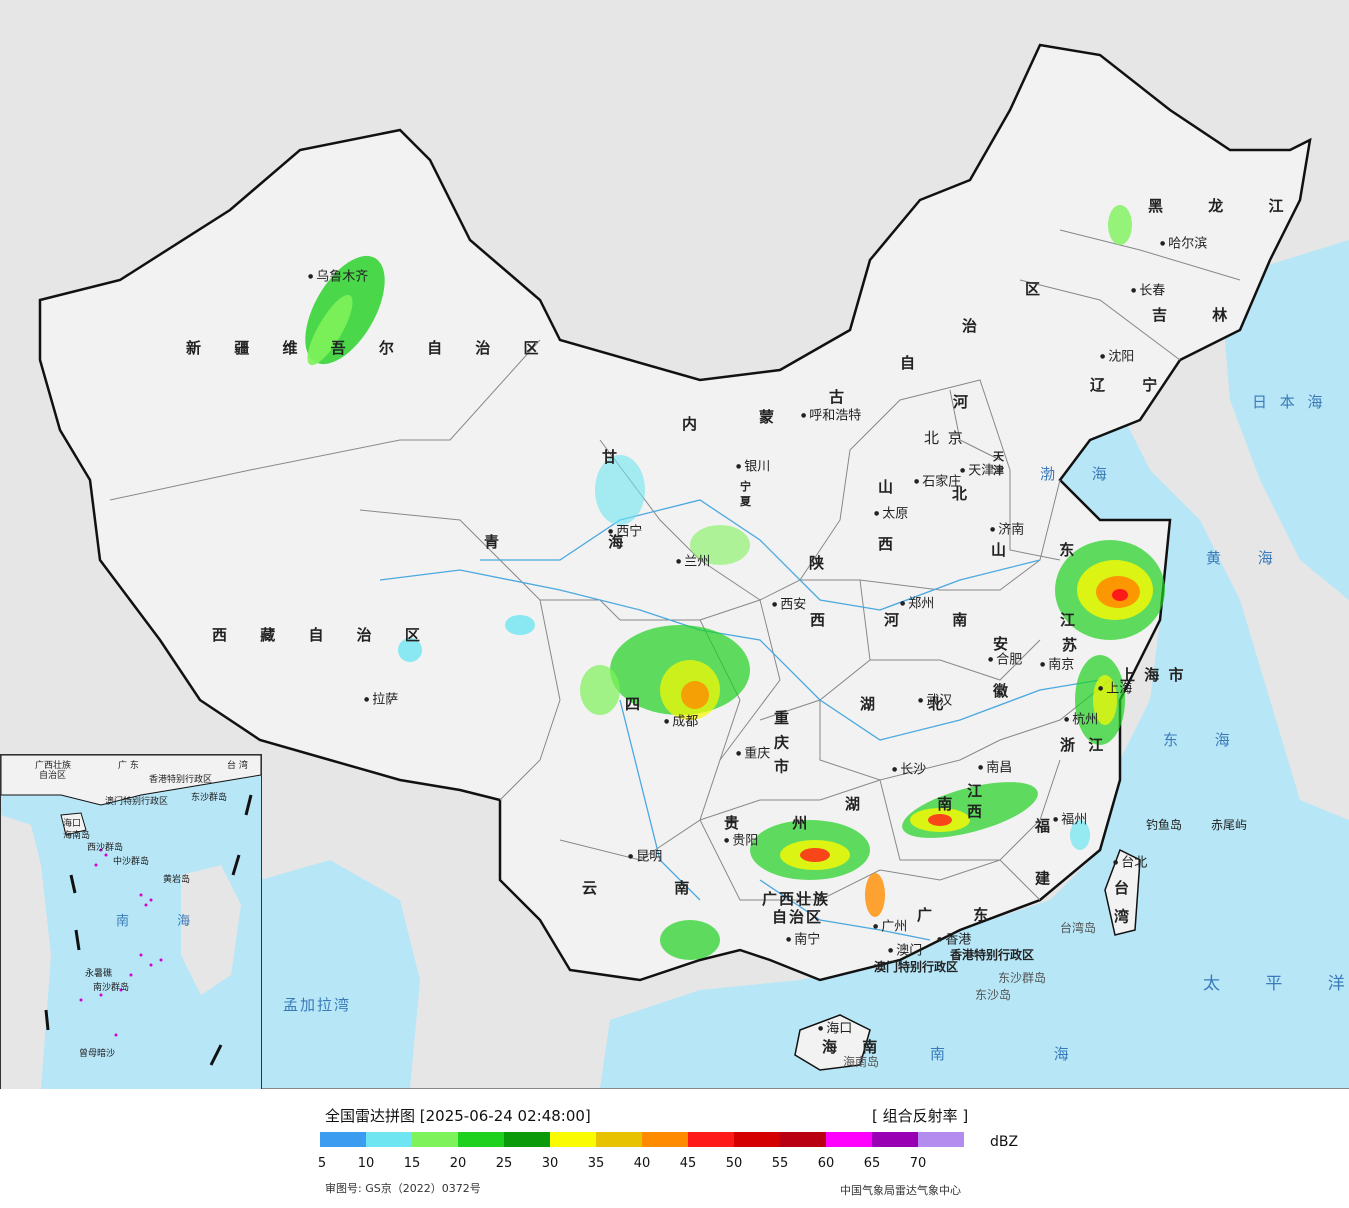  Describe the element at coordinates (1117, 357) in the screenshot. I see `city-shenyang: 沈阳` at that location.